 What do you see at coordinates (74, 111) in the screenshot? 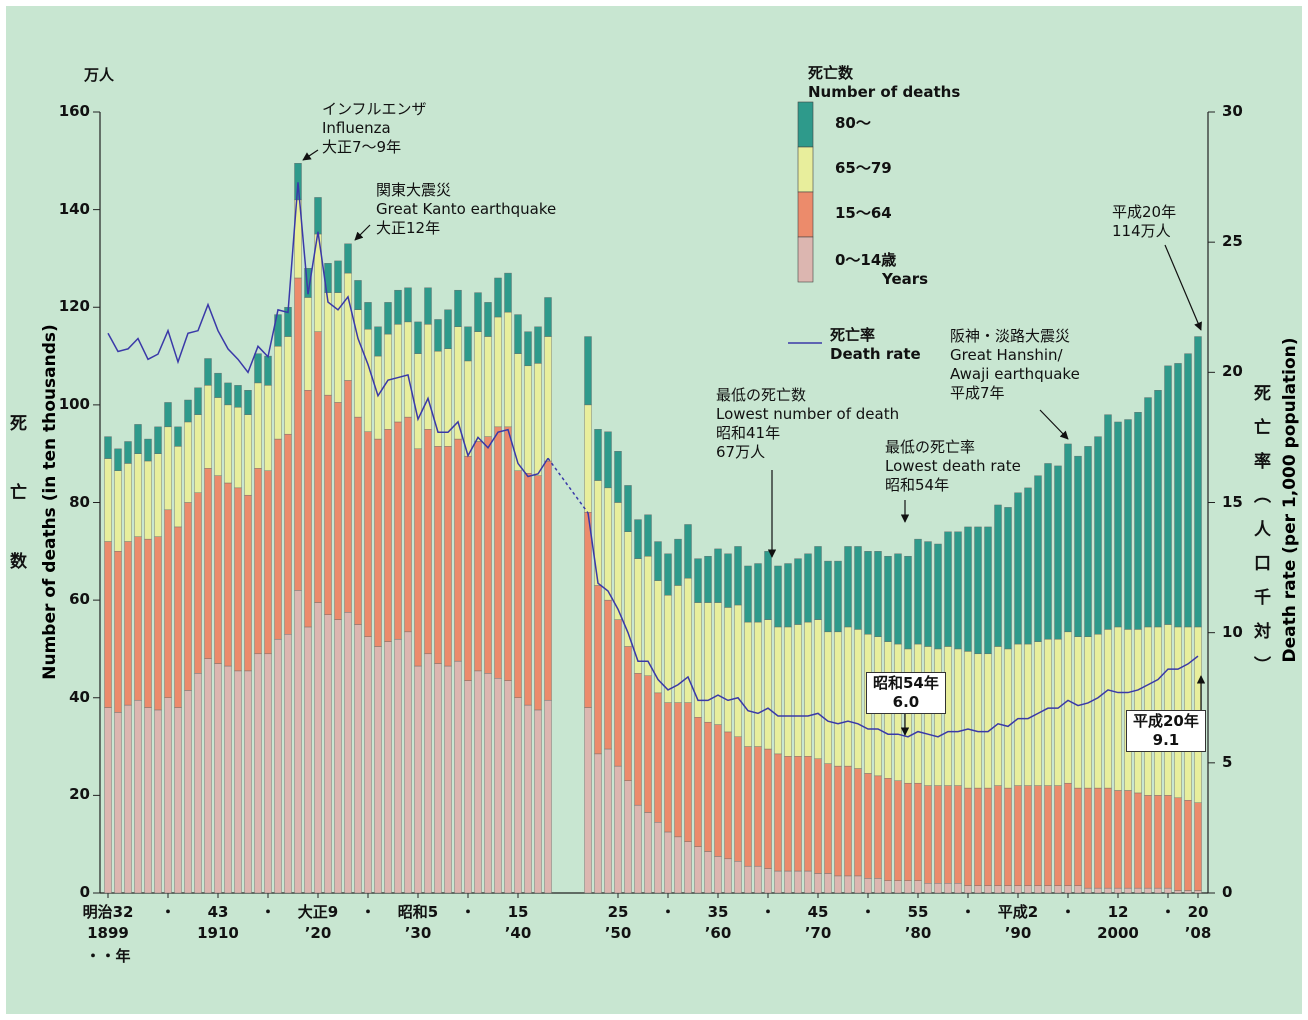
I see `y-tick-label: 160` at bounding box center [74, 111].